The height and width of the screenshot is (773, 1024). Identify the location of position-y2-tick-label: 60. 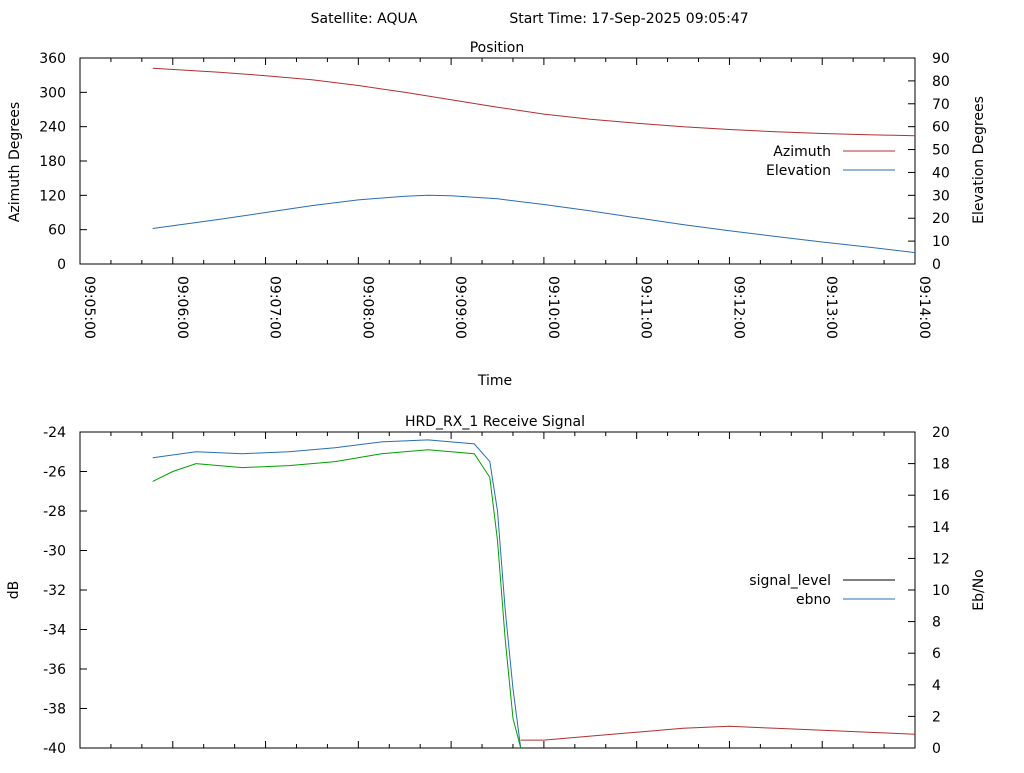
(941, 128).